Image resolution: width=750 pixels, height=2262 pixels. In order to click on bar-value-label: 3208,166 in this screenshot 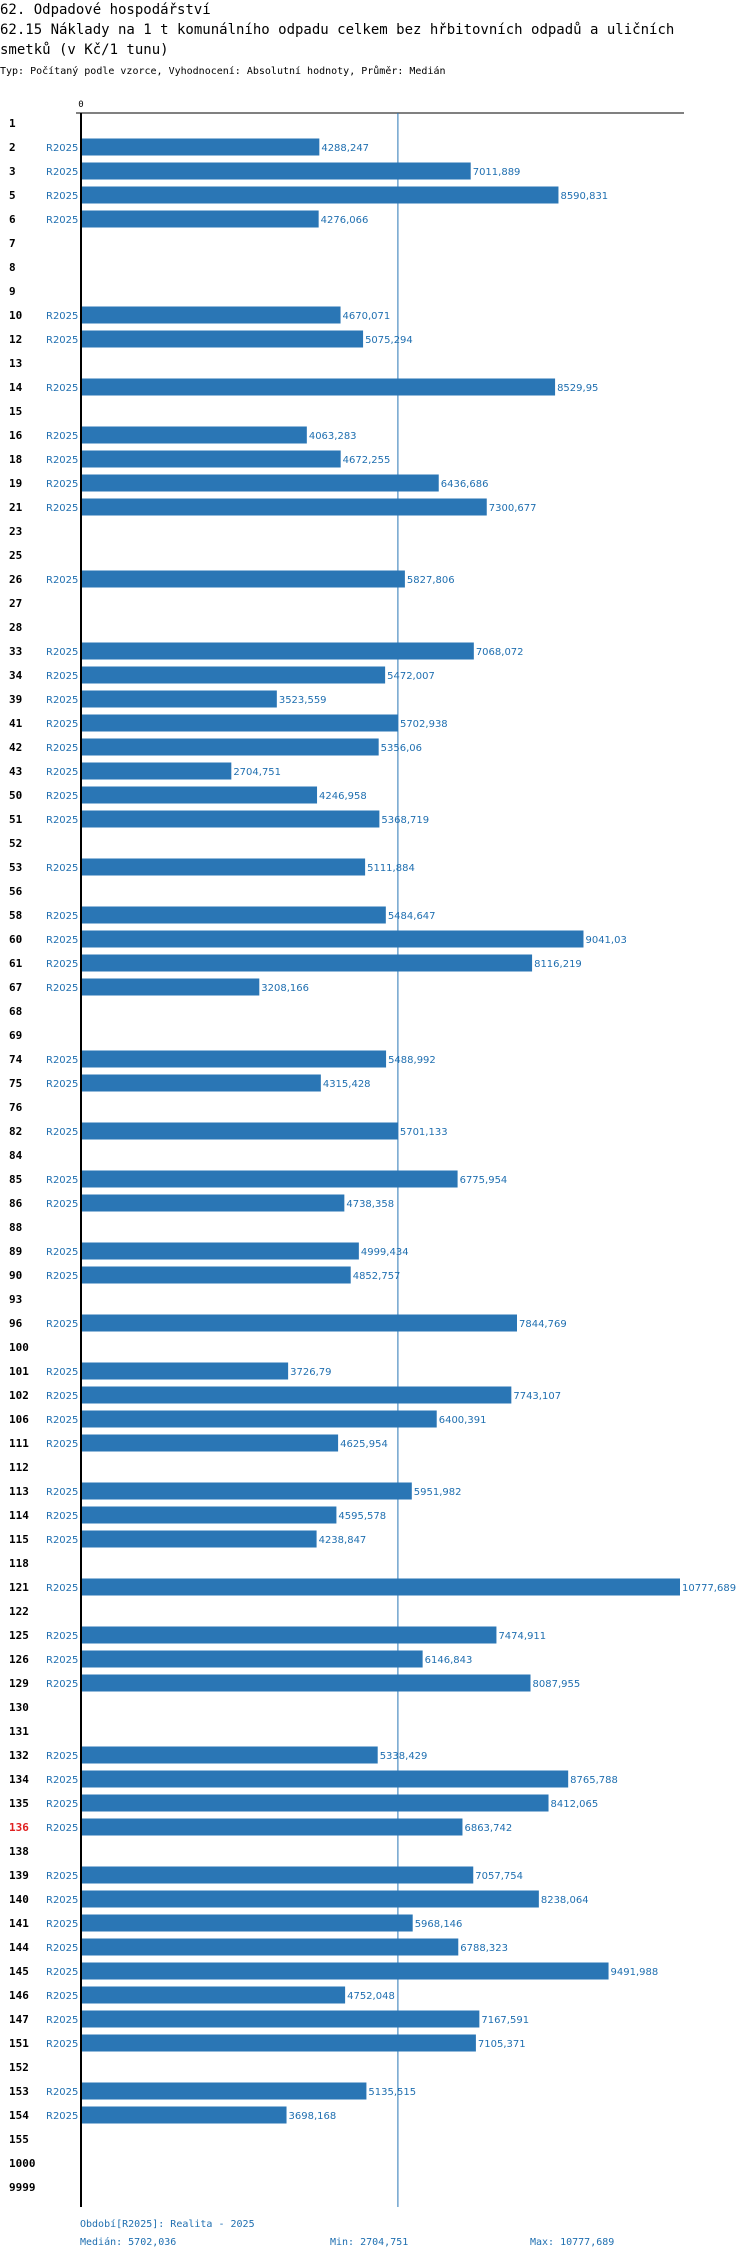, I will do `click(285, 988)`.